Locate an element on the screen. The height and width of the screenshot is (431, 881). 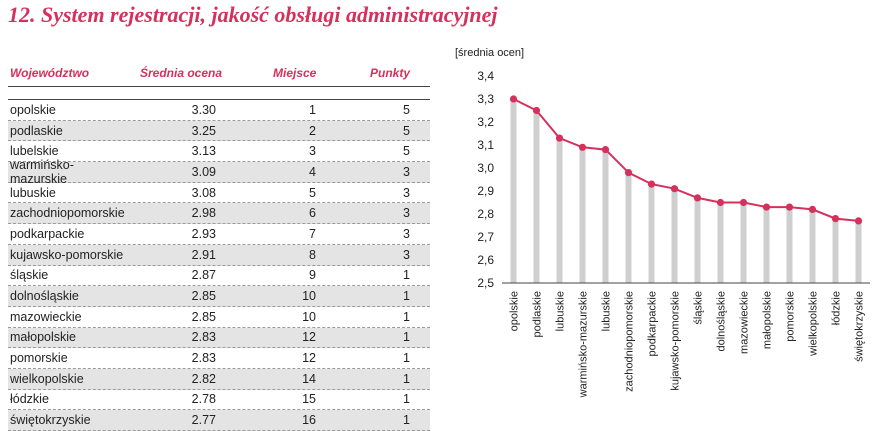
cell-wojewodztwo: pomorskie is located at coordinates (39, 358).